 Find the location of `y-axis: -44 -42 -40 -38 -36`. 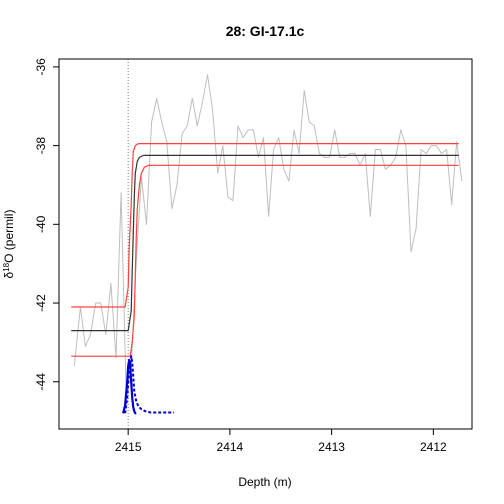

y-axis: -44 -42 -40 -38 -36 is located at coordinates (46, 224).